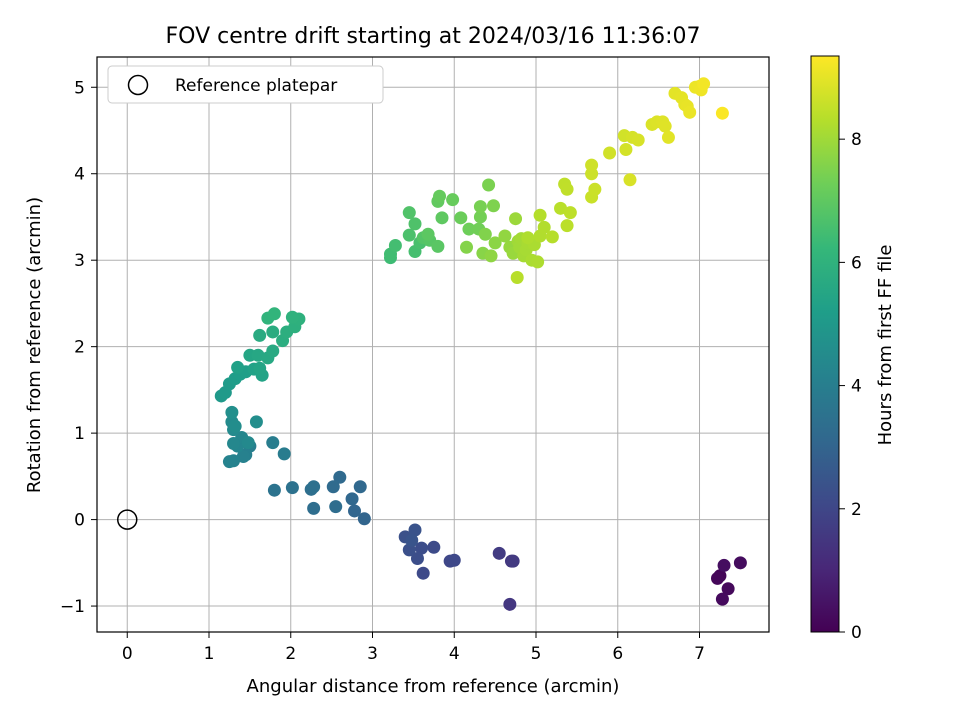  I want to click on x-tick-label: 3, so click(372, 654).